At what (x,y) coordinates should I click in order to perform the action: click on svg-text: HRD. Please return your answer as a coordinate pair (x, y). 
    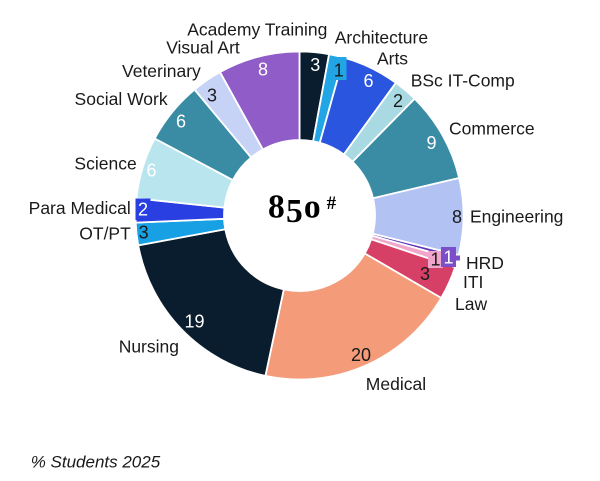
    Looking at the image, I should click on (485, 263).